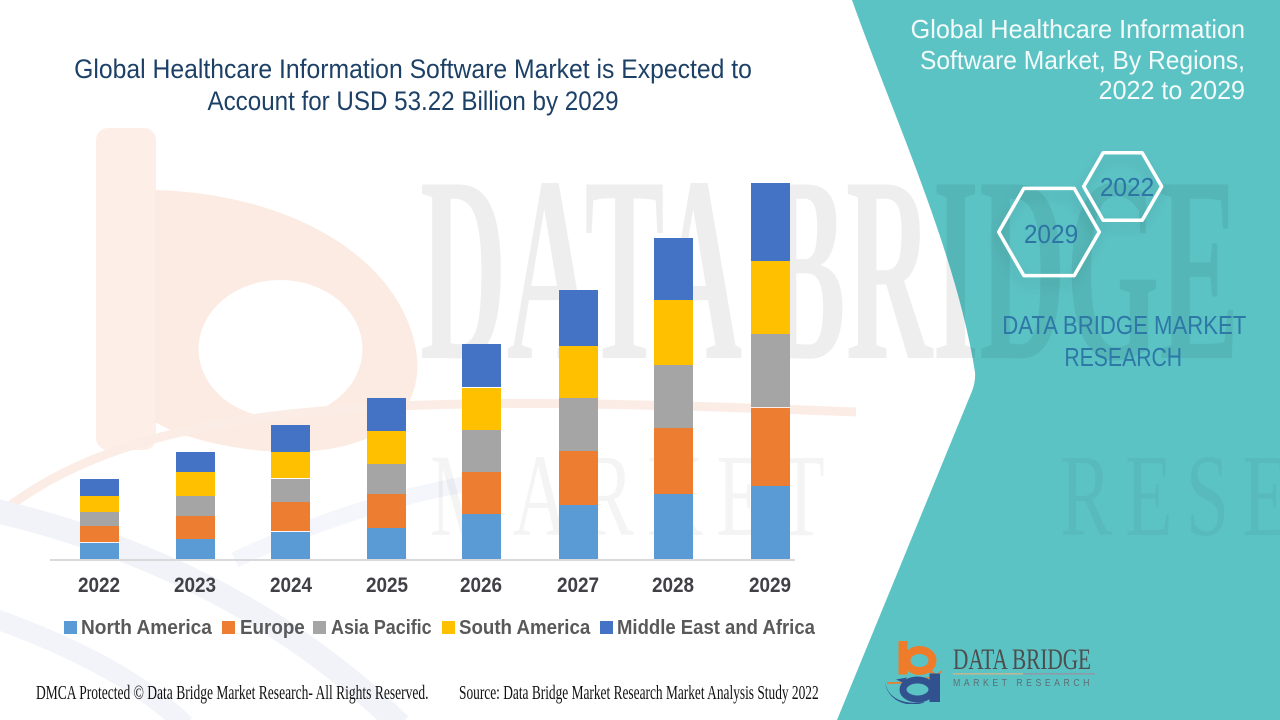 This screenshot has height=720, width=1280. I want to click on svg-text: DATA BRIDGE, so click(1022, 660).